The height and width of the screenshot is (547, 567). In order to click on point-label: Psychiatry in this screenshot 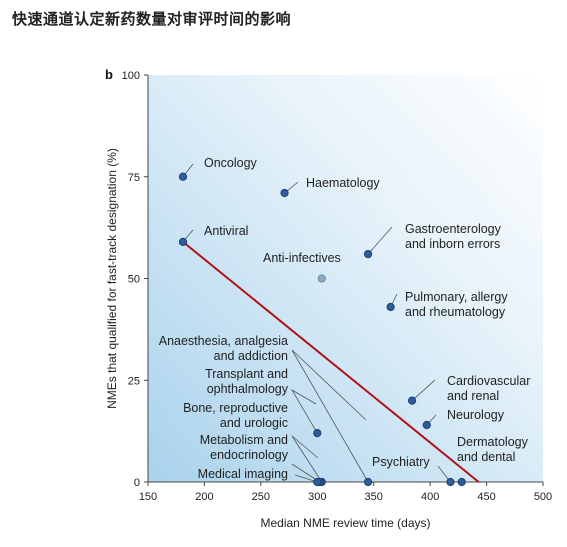, I will do `click(401, 462)`.